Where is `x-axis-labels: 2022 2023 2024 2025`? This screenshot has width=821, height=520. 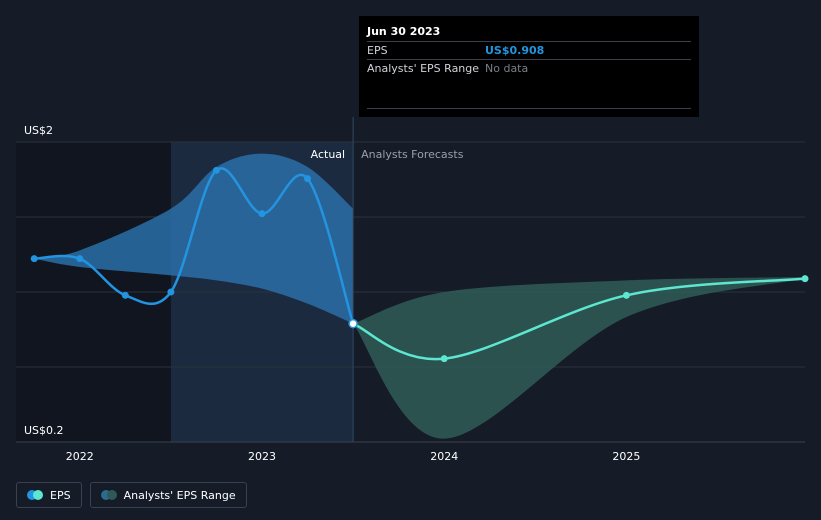 x-axis-labels: 2022 2023 2024 2025 is located at coordinates (353, 456).